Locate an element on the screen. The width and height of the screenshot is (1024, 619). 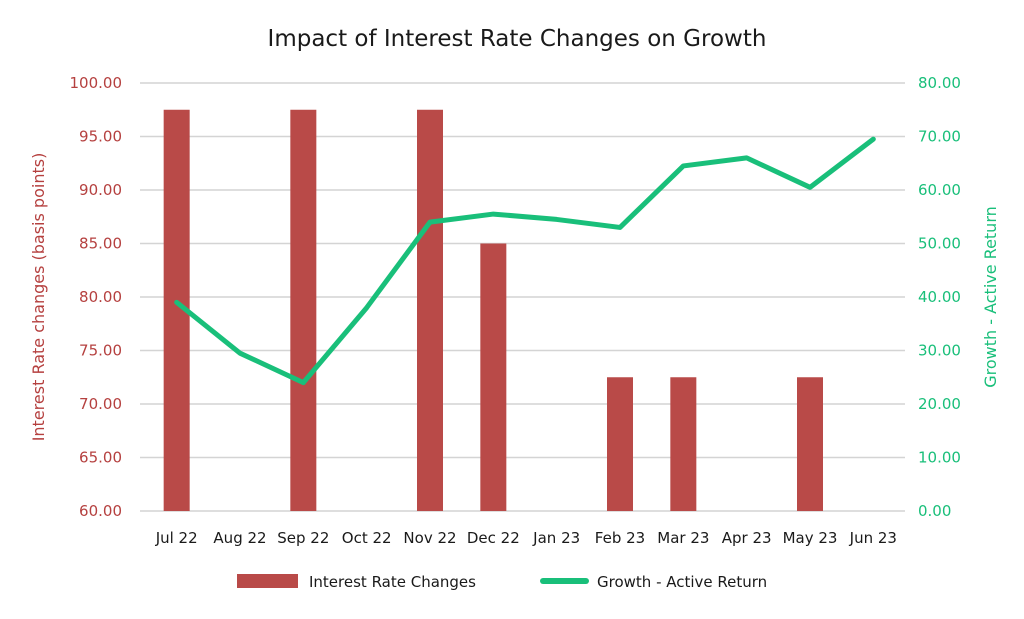
left-tick-label: 85.00 is located at coordinates (100, 244).